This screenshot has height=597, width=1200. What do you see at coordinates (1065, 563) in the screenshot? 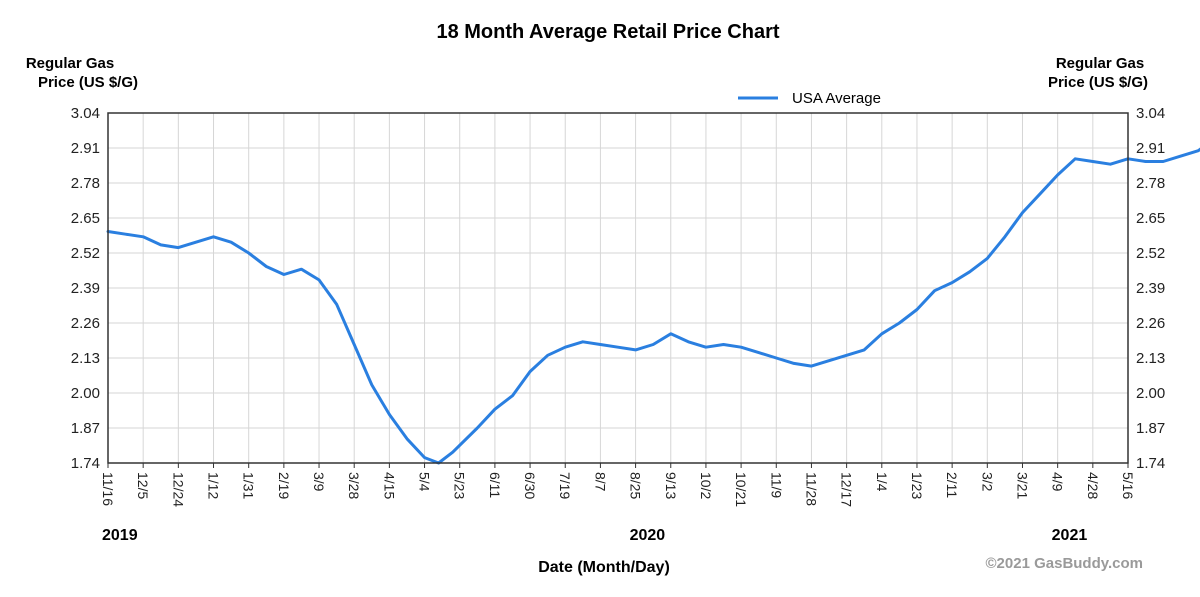
I see `credit-text: ©2021 GasBuddy.com` at bounding box center [1065, 563].